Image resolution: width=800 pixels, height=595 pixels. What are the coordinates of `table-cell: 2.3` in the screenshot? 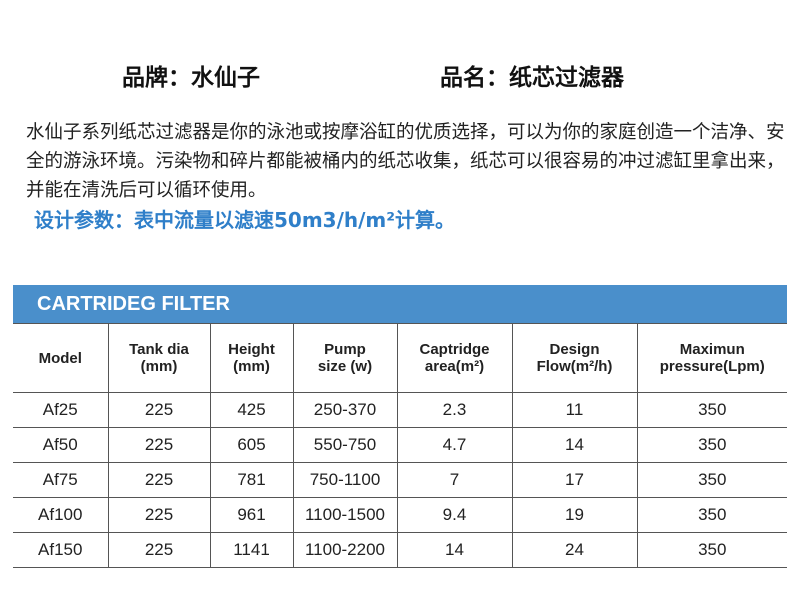 It's located at (454, 410).